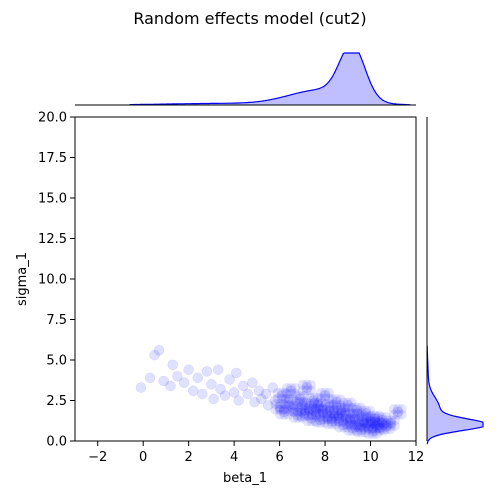  I want to click on y-tick-label: 0.0, so click(56, 442).